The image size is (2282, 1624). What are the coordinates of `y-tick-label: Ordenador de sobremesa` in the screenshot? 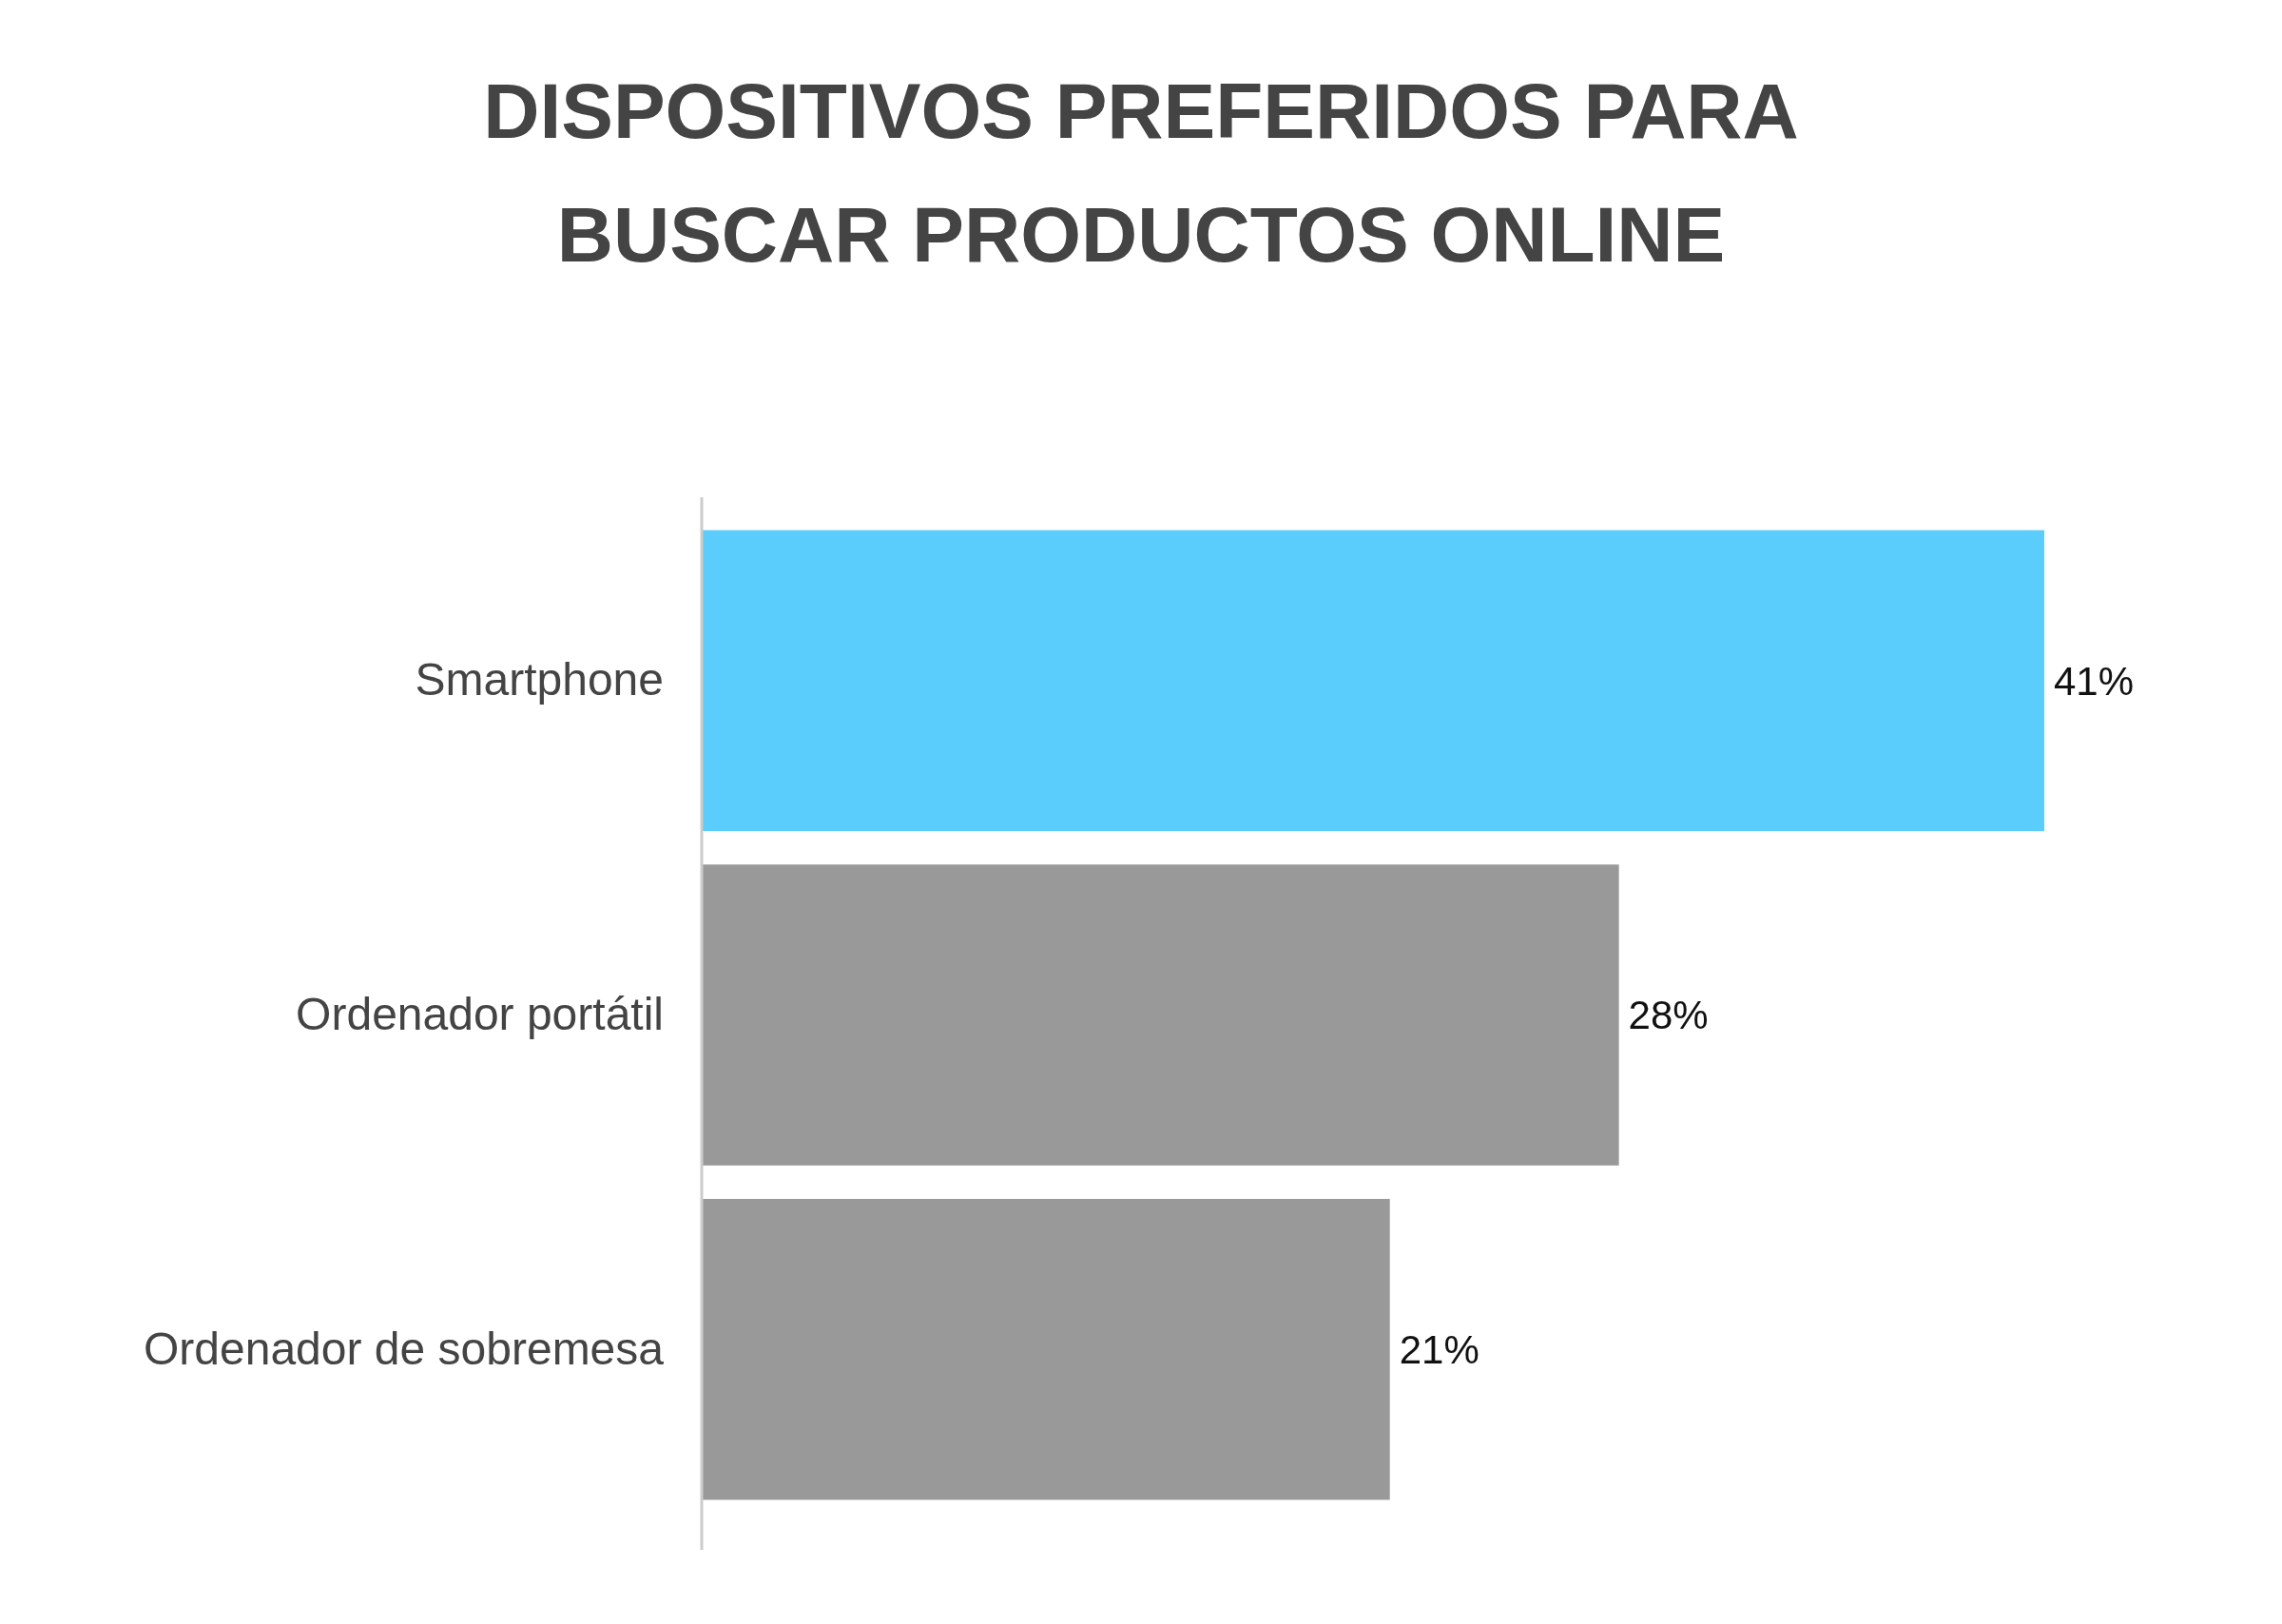 It's located at (404, 1348).